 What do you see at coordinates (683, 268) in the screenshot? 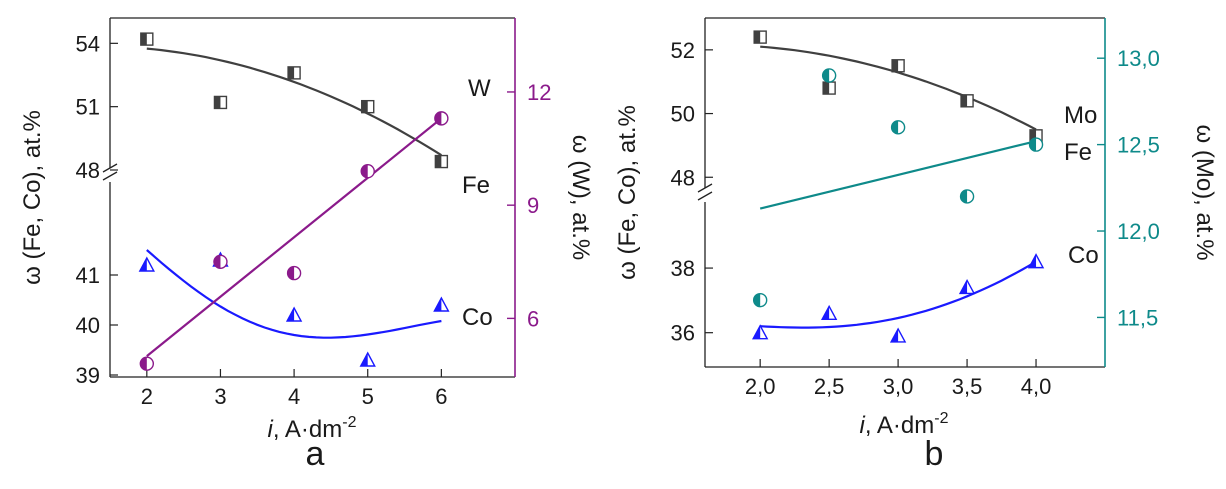
I see `y-left-tick-label: 38` at bounding box center [683, 268].